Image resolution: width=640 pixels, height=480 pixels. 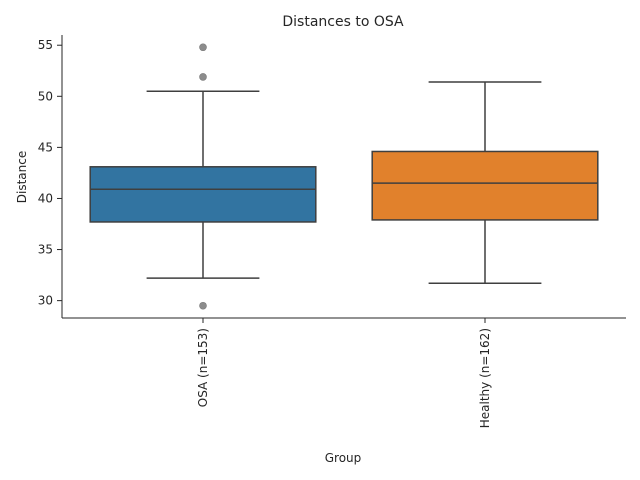 What do you see at coordinates (343, 458) in the screenshot?
I see `x-axis-label: Group` at bounding box center [343, 458].